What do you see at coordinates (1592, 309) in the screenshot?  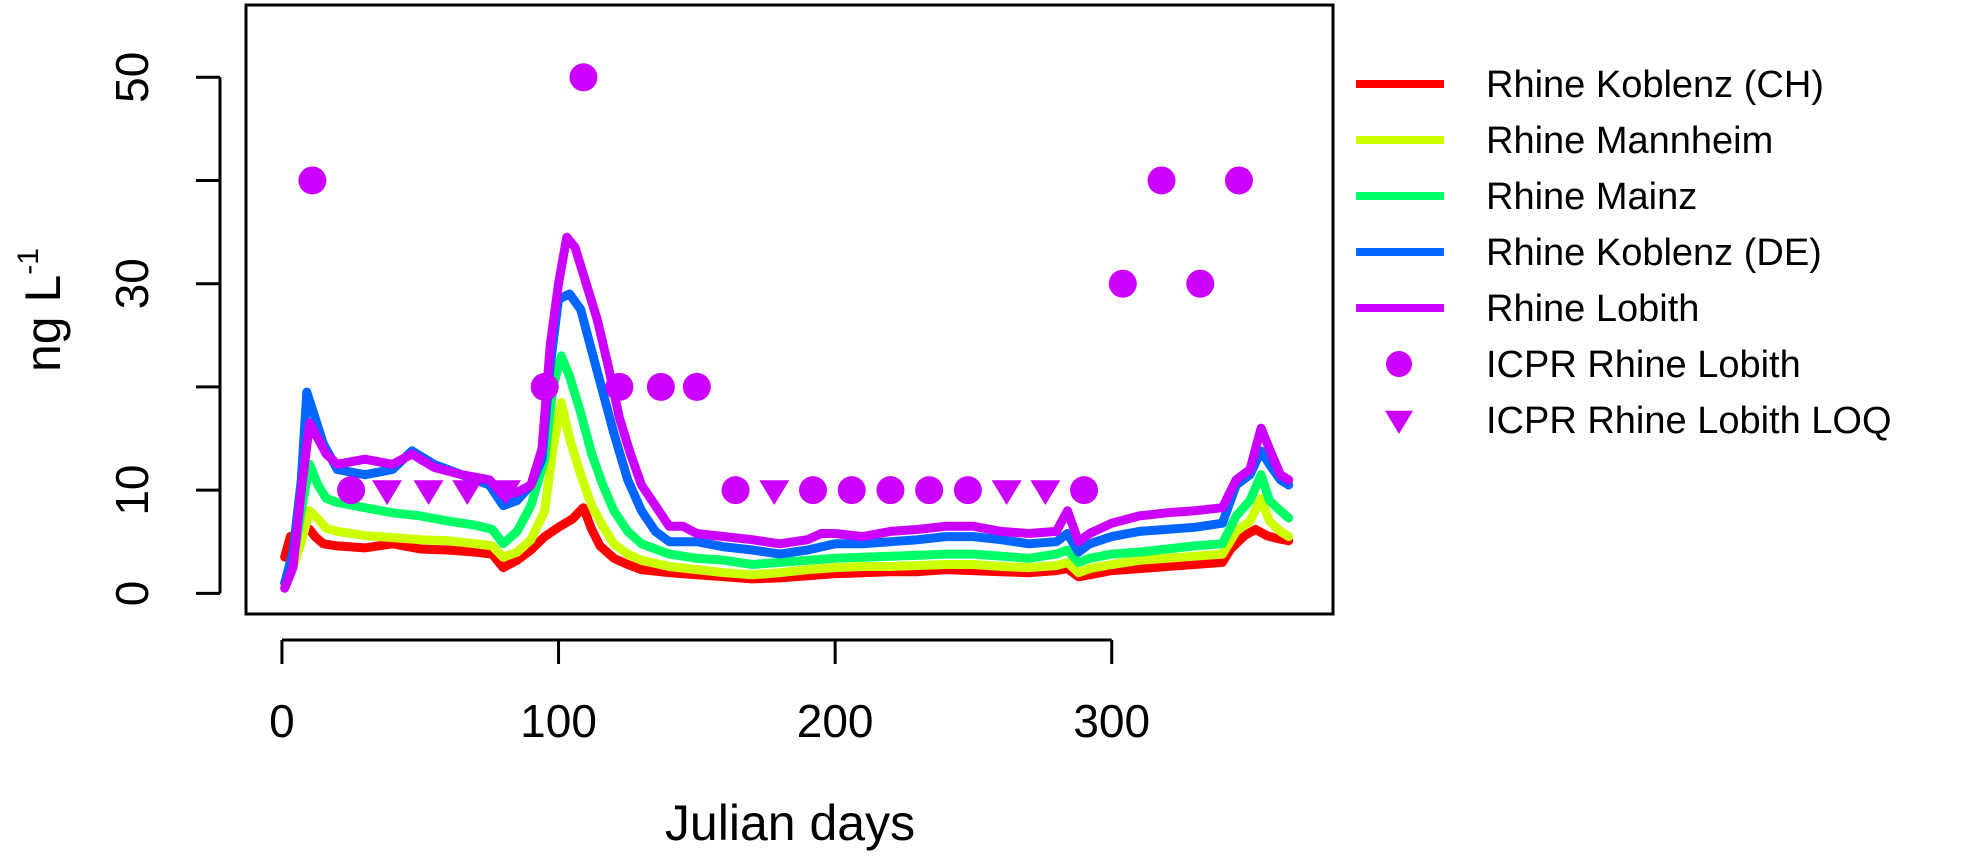 I see `legend-label: Rhine Lobith` at bounding box center [1592, 309].